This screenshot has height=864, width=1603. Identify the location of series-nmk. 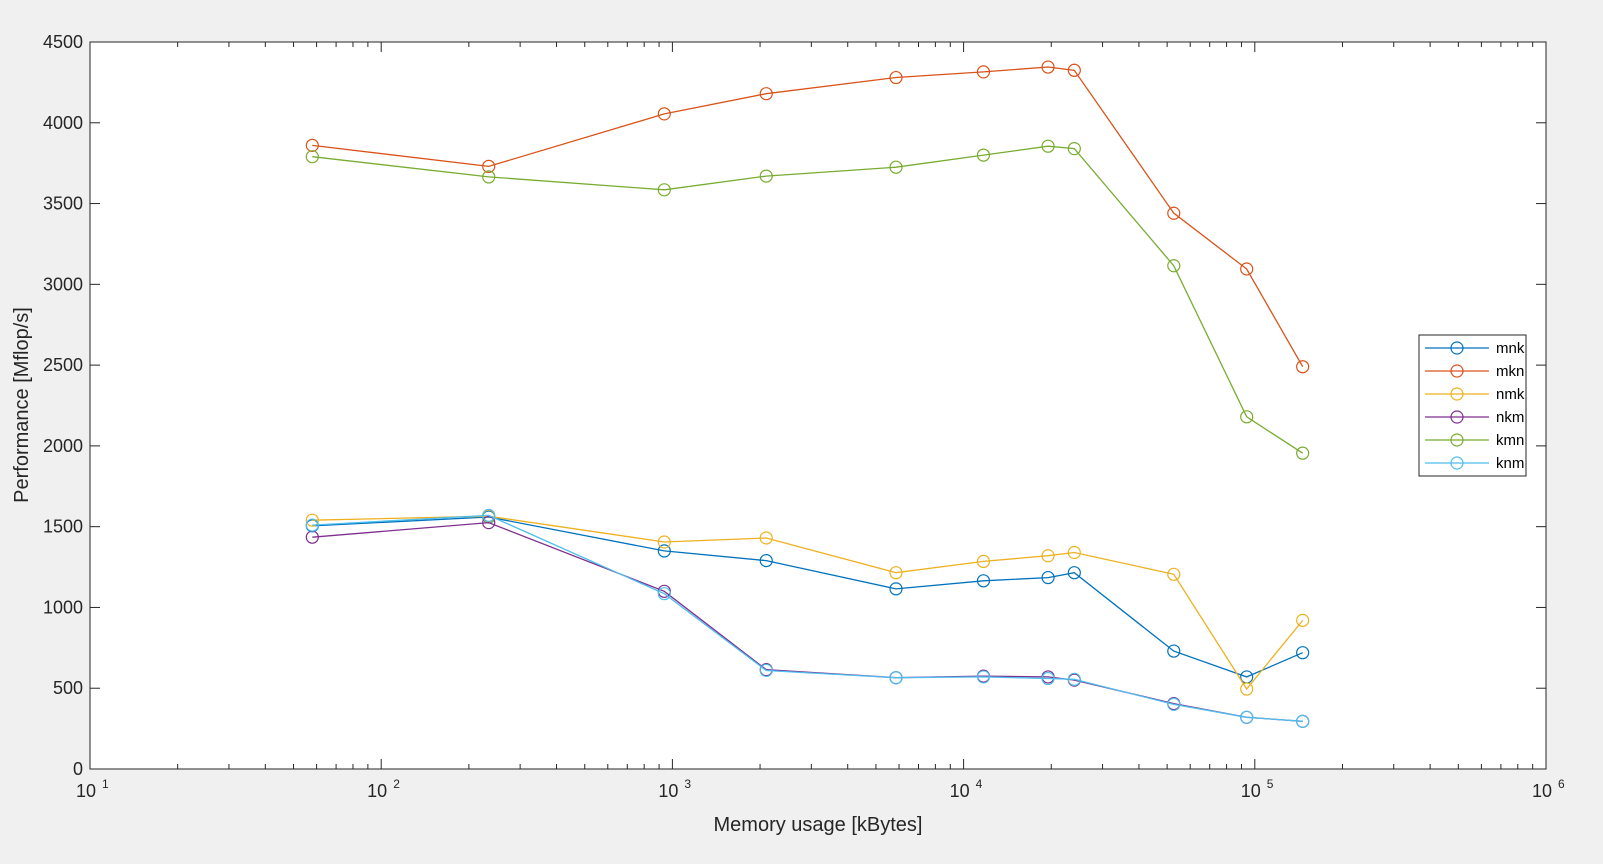
(807, 602).